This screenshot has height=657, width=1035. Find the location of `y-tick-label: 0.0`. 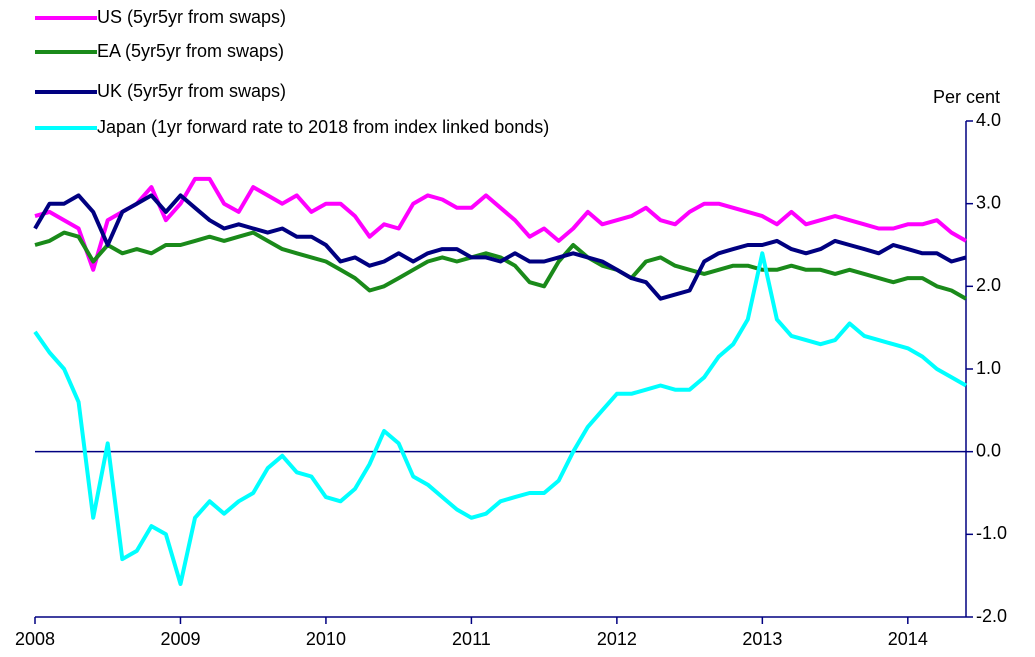

y-tick-label: 0.0 is located at coordinates (988, 450).